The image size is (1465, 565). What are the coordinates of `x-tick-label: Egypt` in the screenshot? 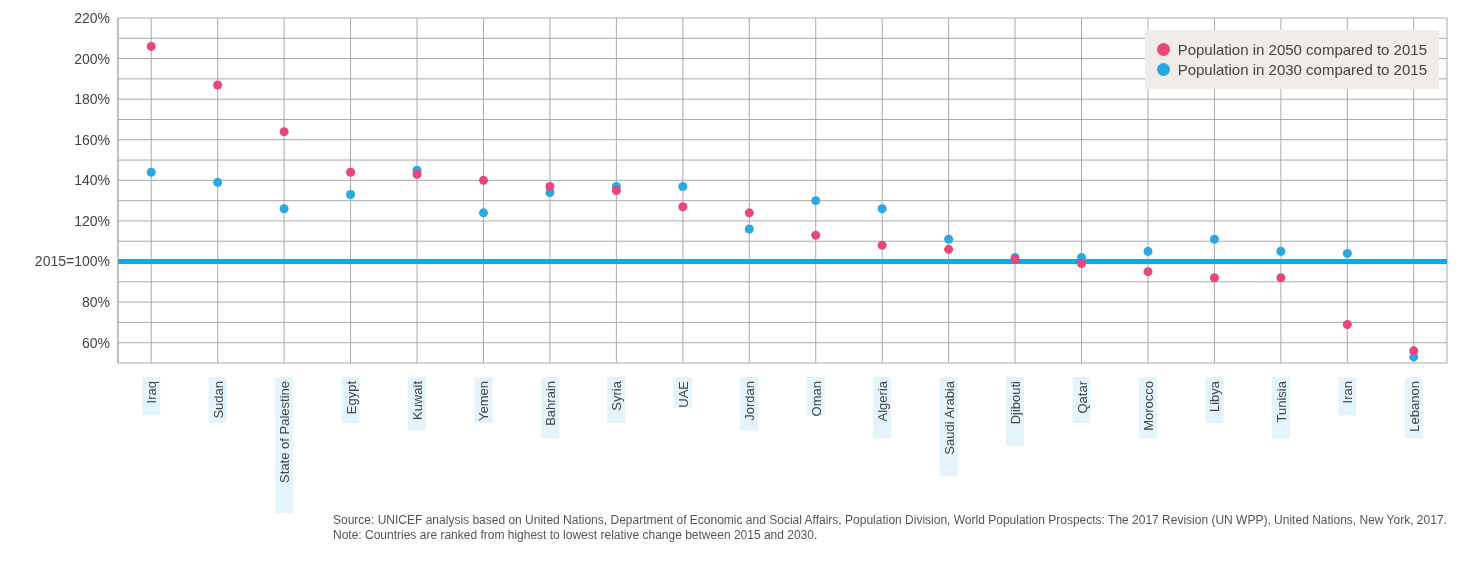 It's located at (351, 397).